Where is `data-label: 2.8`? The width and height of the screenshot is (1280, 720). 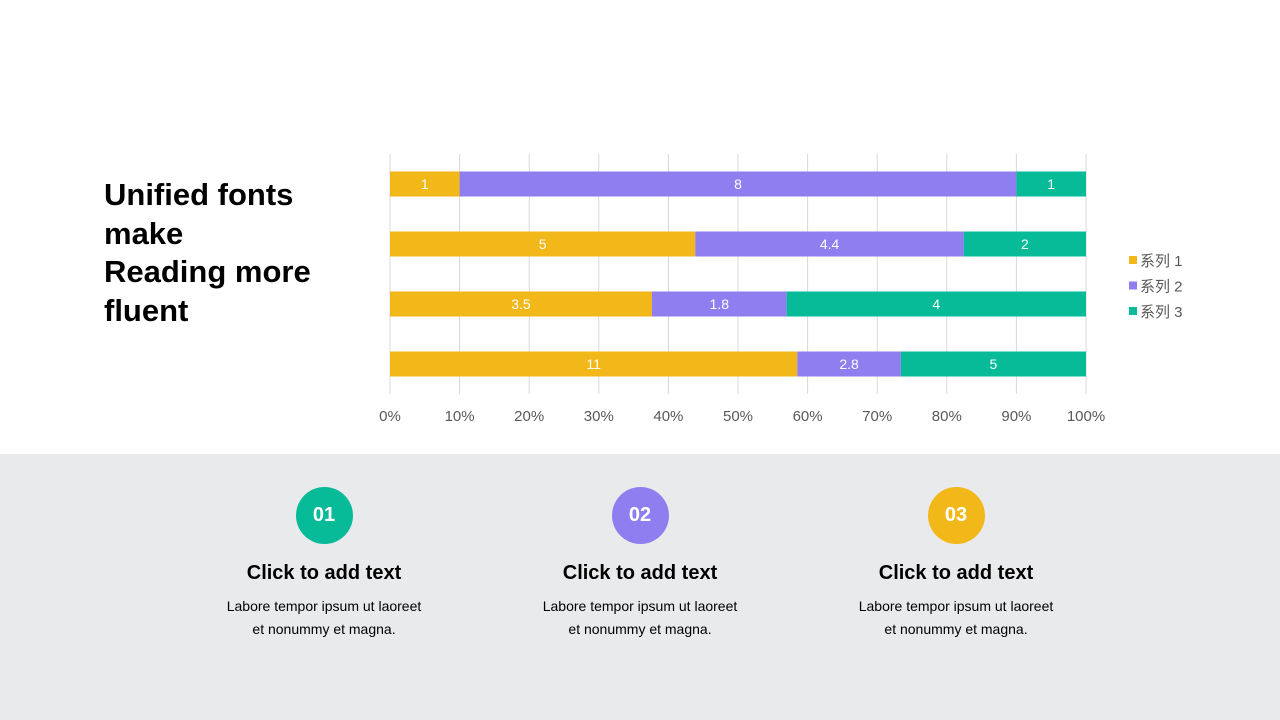
data-label: 2.8 is located at coordinates (849, 364).